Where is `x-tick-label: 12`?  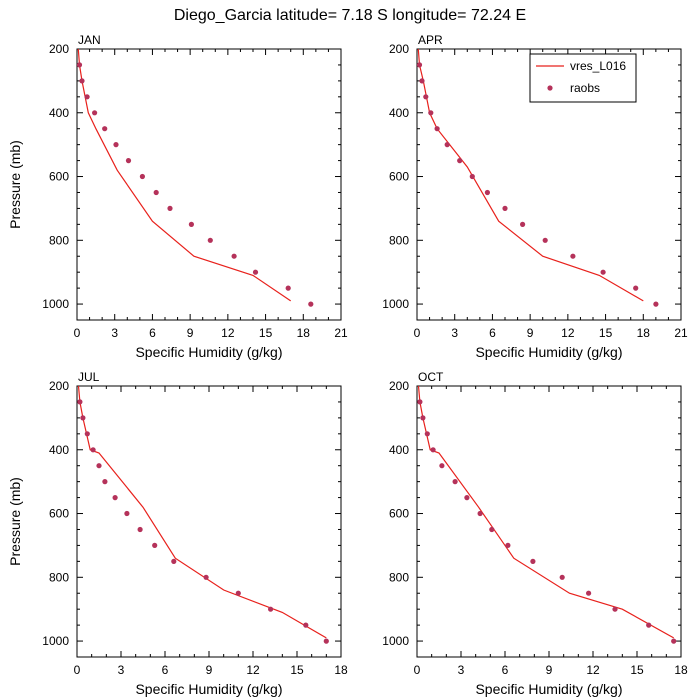
x-tick-label: 12 is located at coordinates (253, 670).